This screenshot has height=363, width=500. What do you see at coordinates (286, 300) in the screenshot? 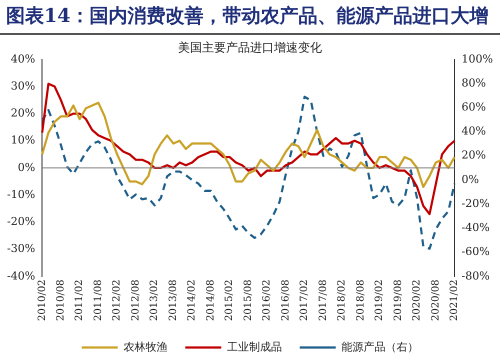
I see `x-tick-label: 2016/08` at bounding box center [286, 300].